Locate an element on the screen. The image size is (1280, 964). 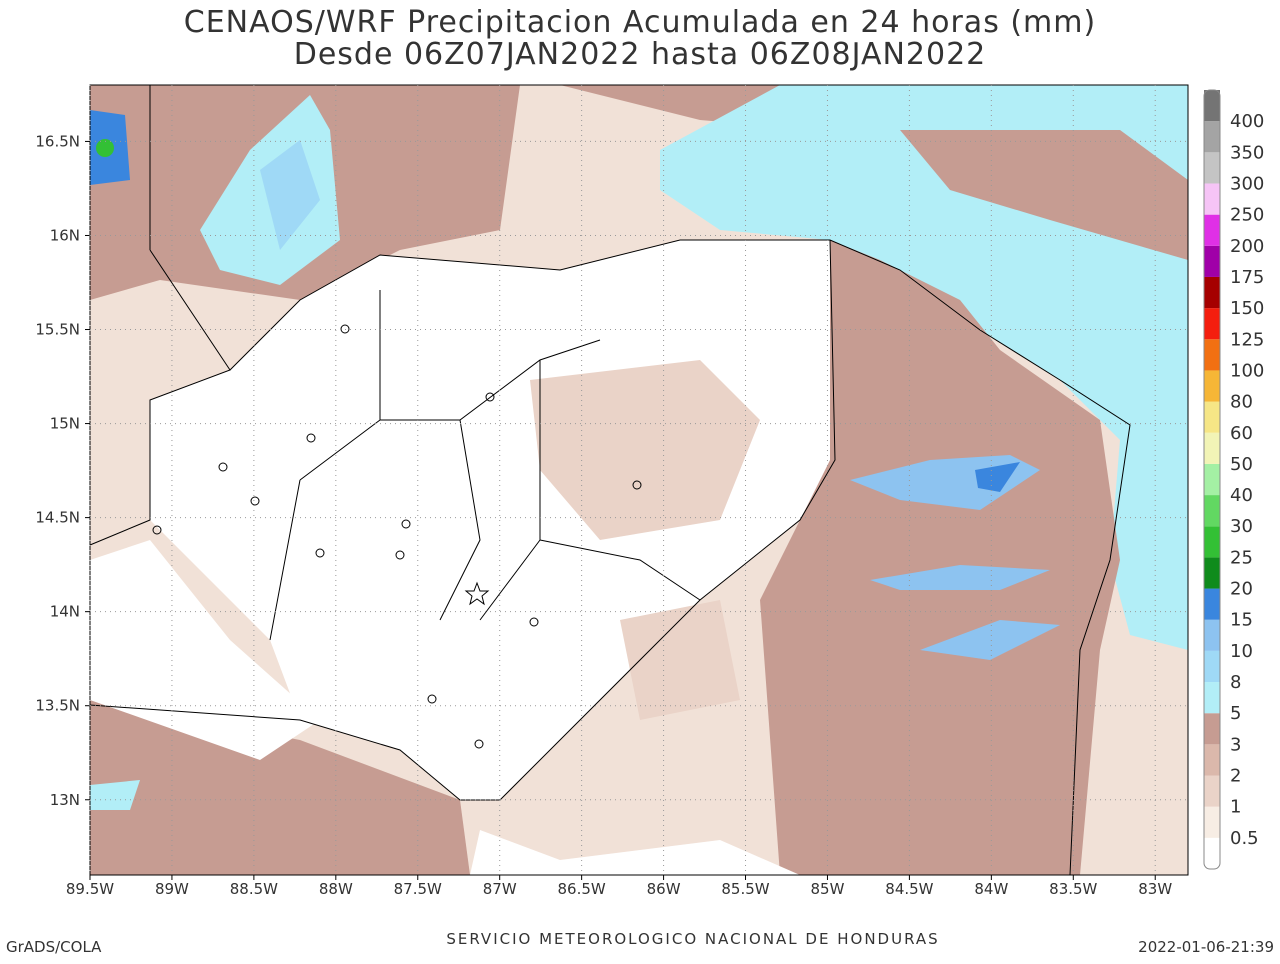
x-tick-label: 85W is located at coordinates (828, 889).